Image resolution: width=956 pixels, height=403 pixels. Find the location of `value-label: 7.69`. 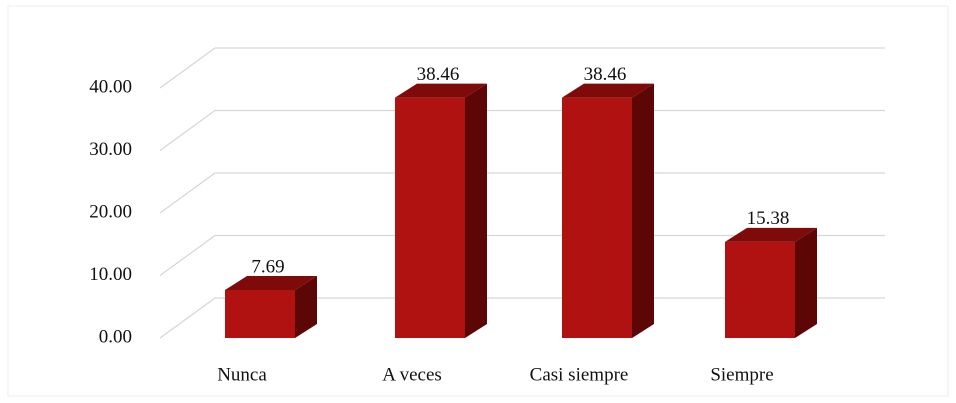

value-label: 7.69 is located at coordinates (267, 266).